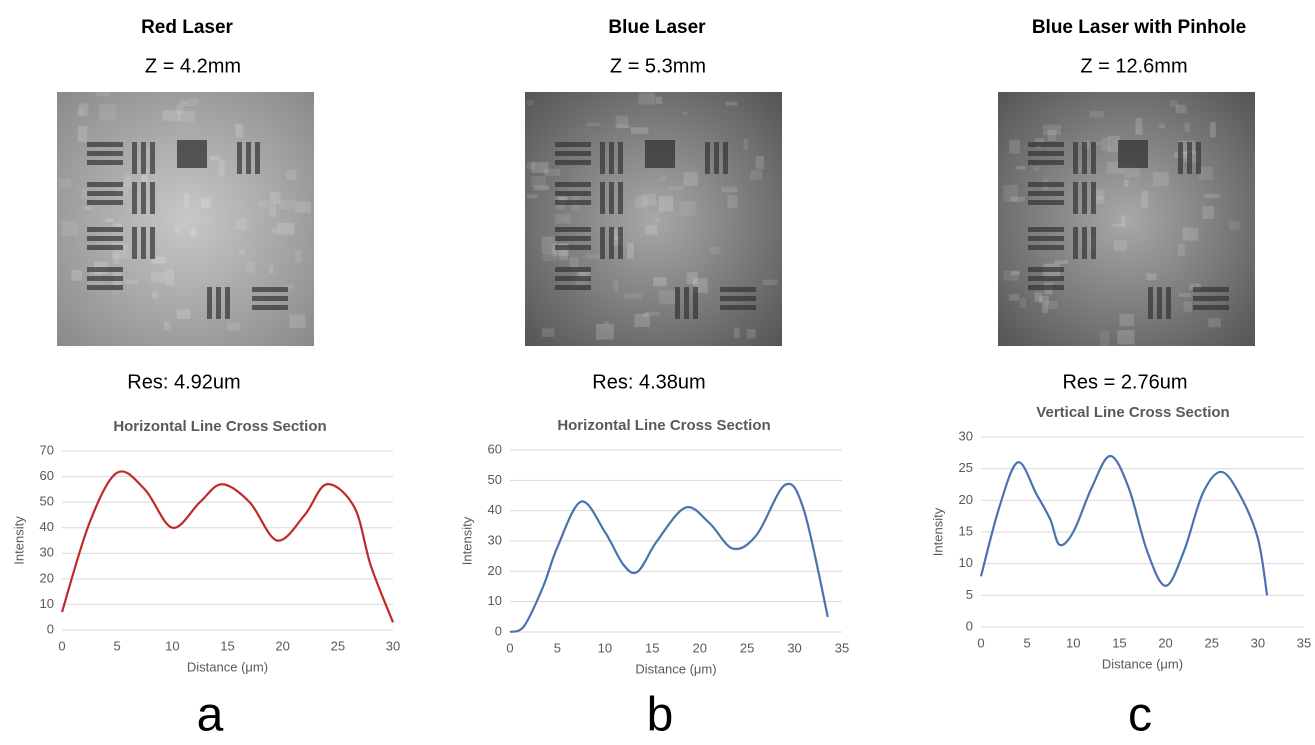 This screenshot has height=745, width=1315. Describe the element at coordinates (219, 426) in the screenshot. I see `chart-title: Horizontal Line Cross Section` at that location.